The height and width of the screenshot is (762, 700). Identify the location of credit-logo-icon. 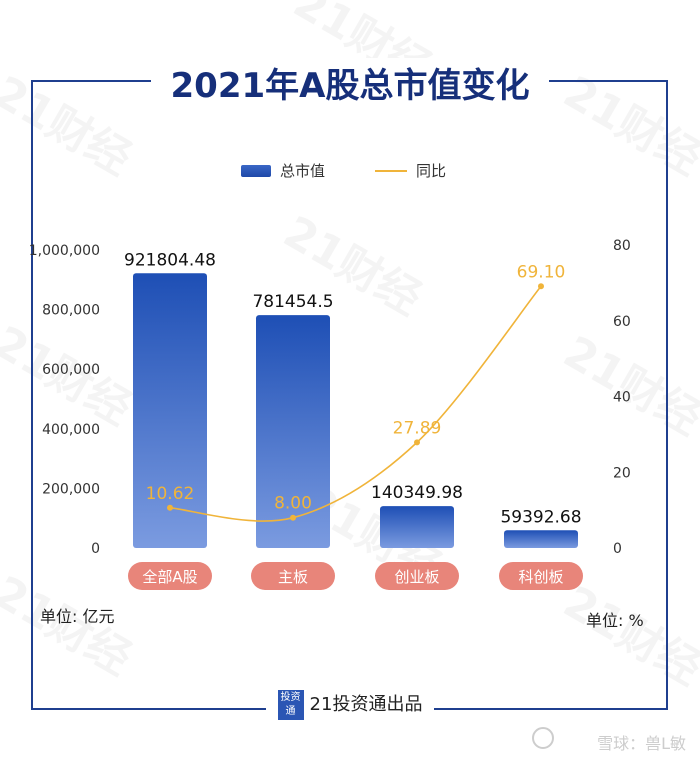
(543, 738).